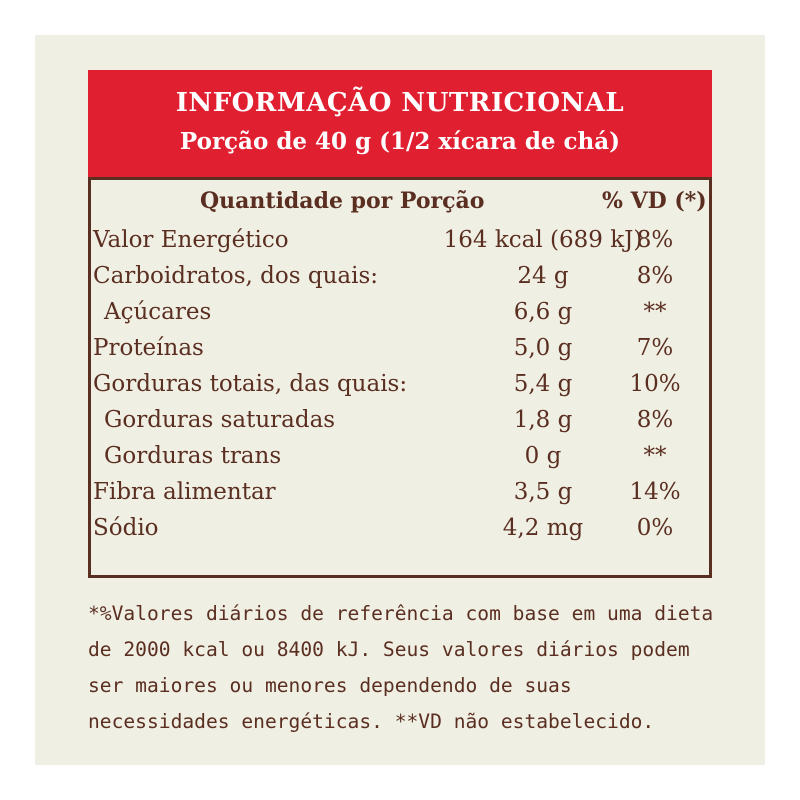 This screenshot has height=800, width=800. Describe the element at coordinates (655, 384) in the screenshot. I see `nutrient-dv: 10%` at that location.